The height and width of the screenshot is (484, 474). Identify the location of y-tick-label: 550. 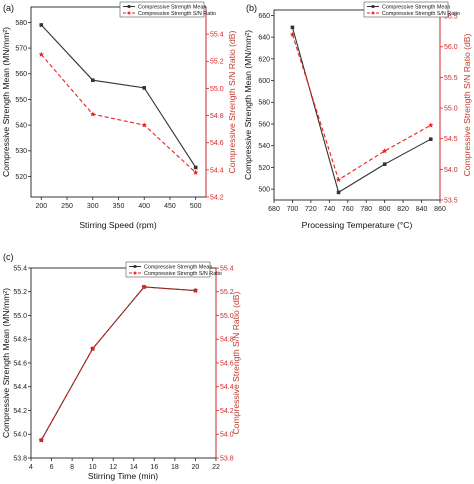
(21, 100).